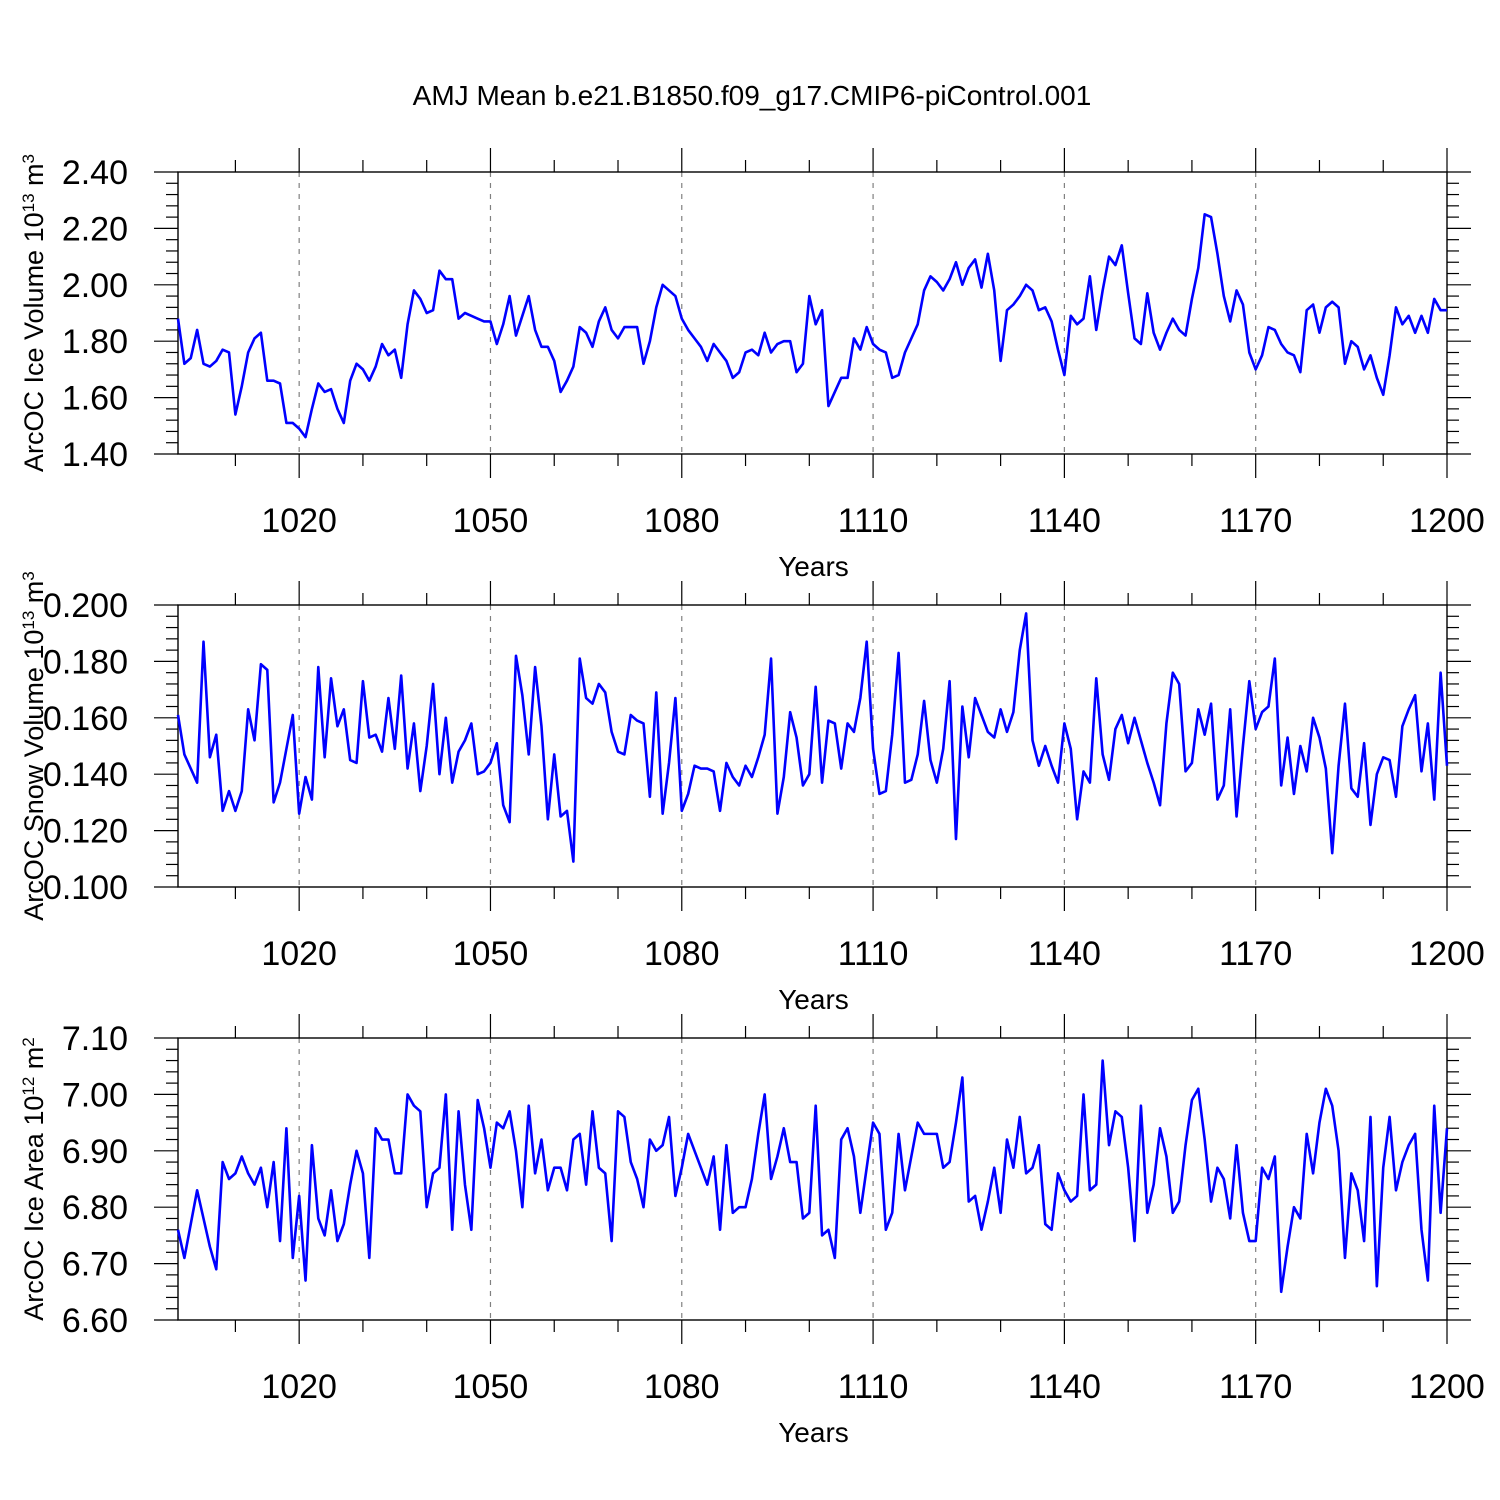 The width and height of the screenshot is (1500, 1500). Describe the element at coordinates (95, 1321) in the screenshot. I see `y-tick-label: 6.60` at that location.